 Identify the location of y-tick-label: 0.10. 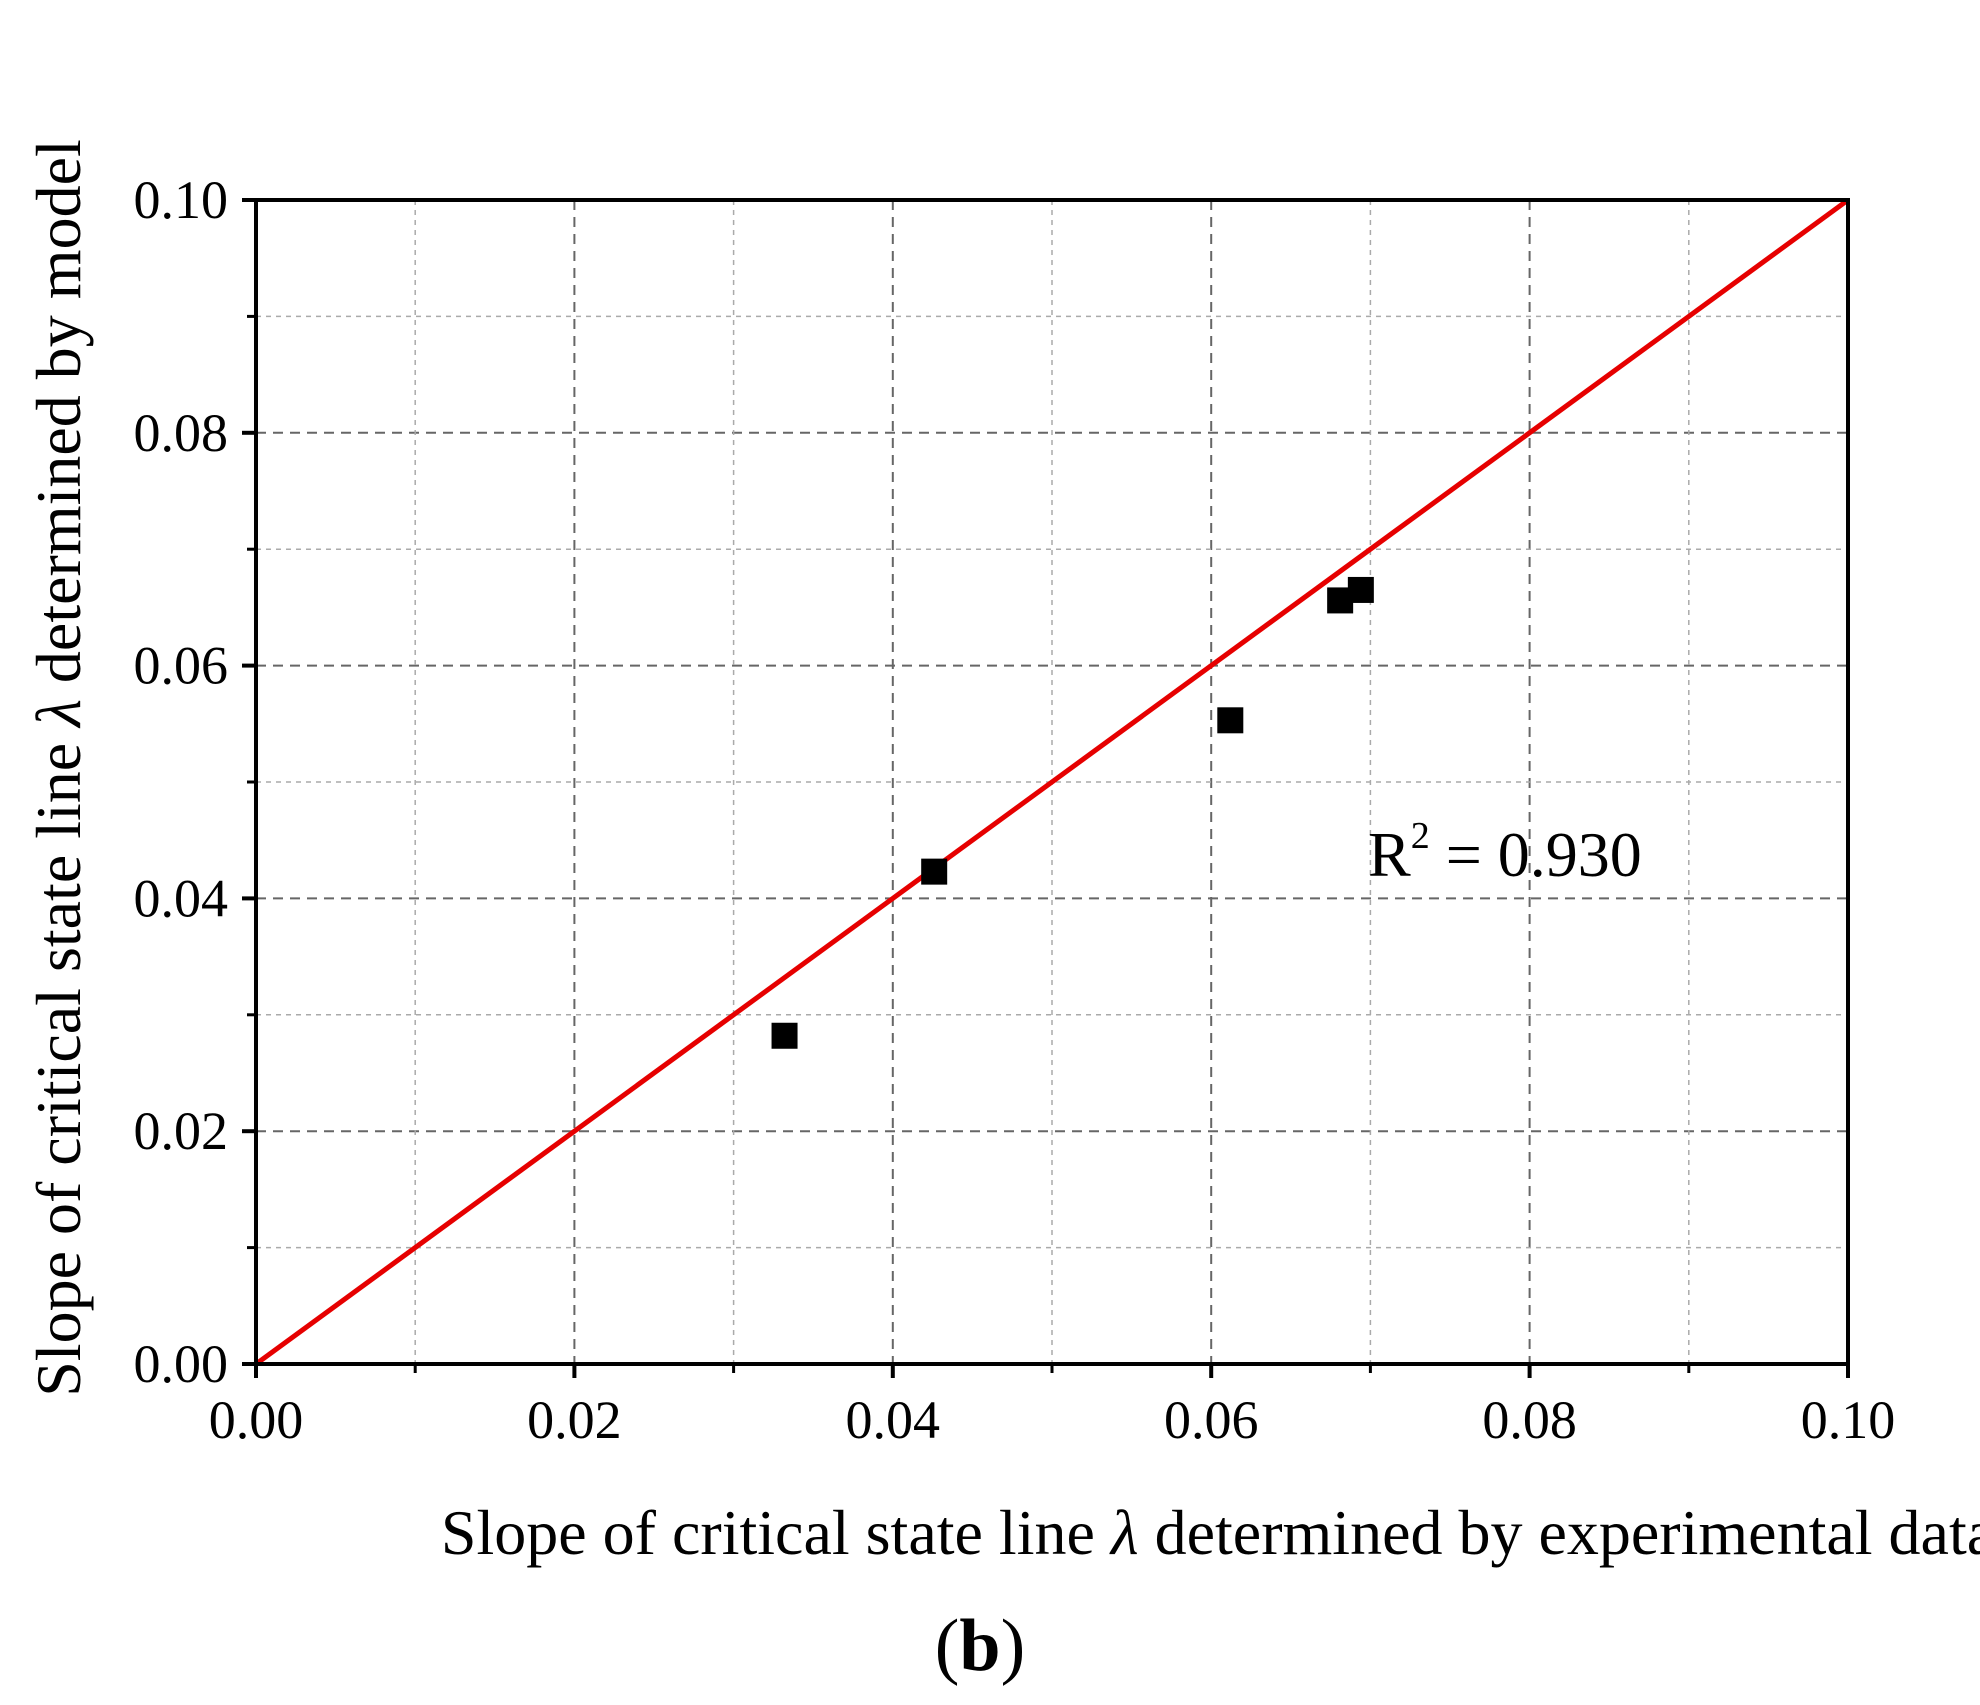
(181, 200).